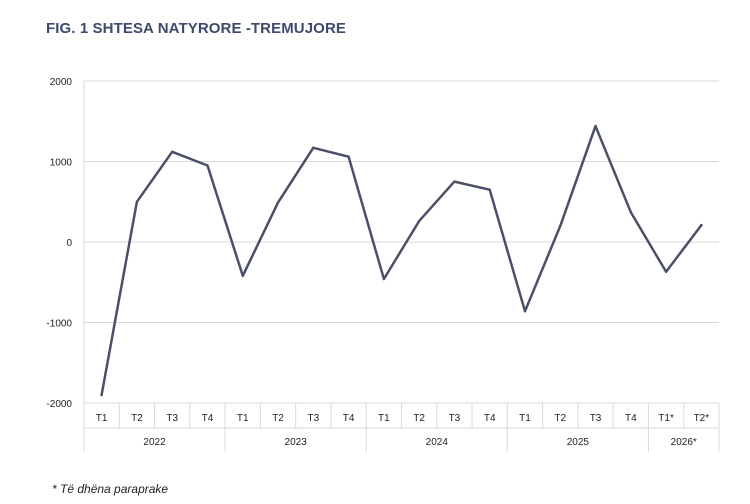 This screenshot has width=750, height=504. I want to click on y-tick-label: 1000, so click(61, 163).